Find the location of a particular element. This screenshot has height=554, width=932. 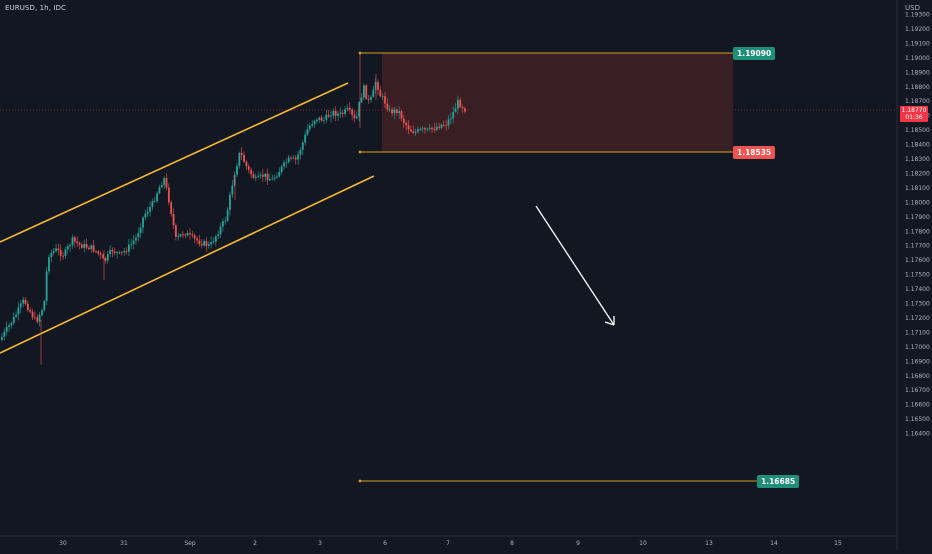

level-line-mid-anchor is located at coordinates (360, 152).